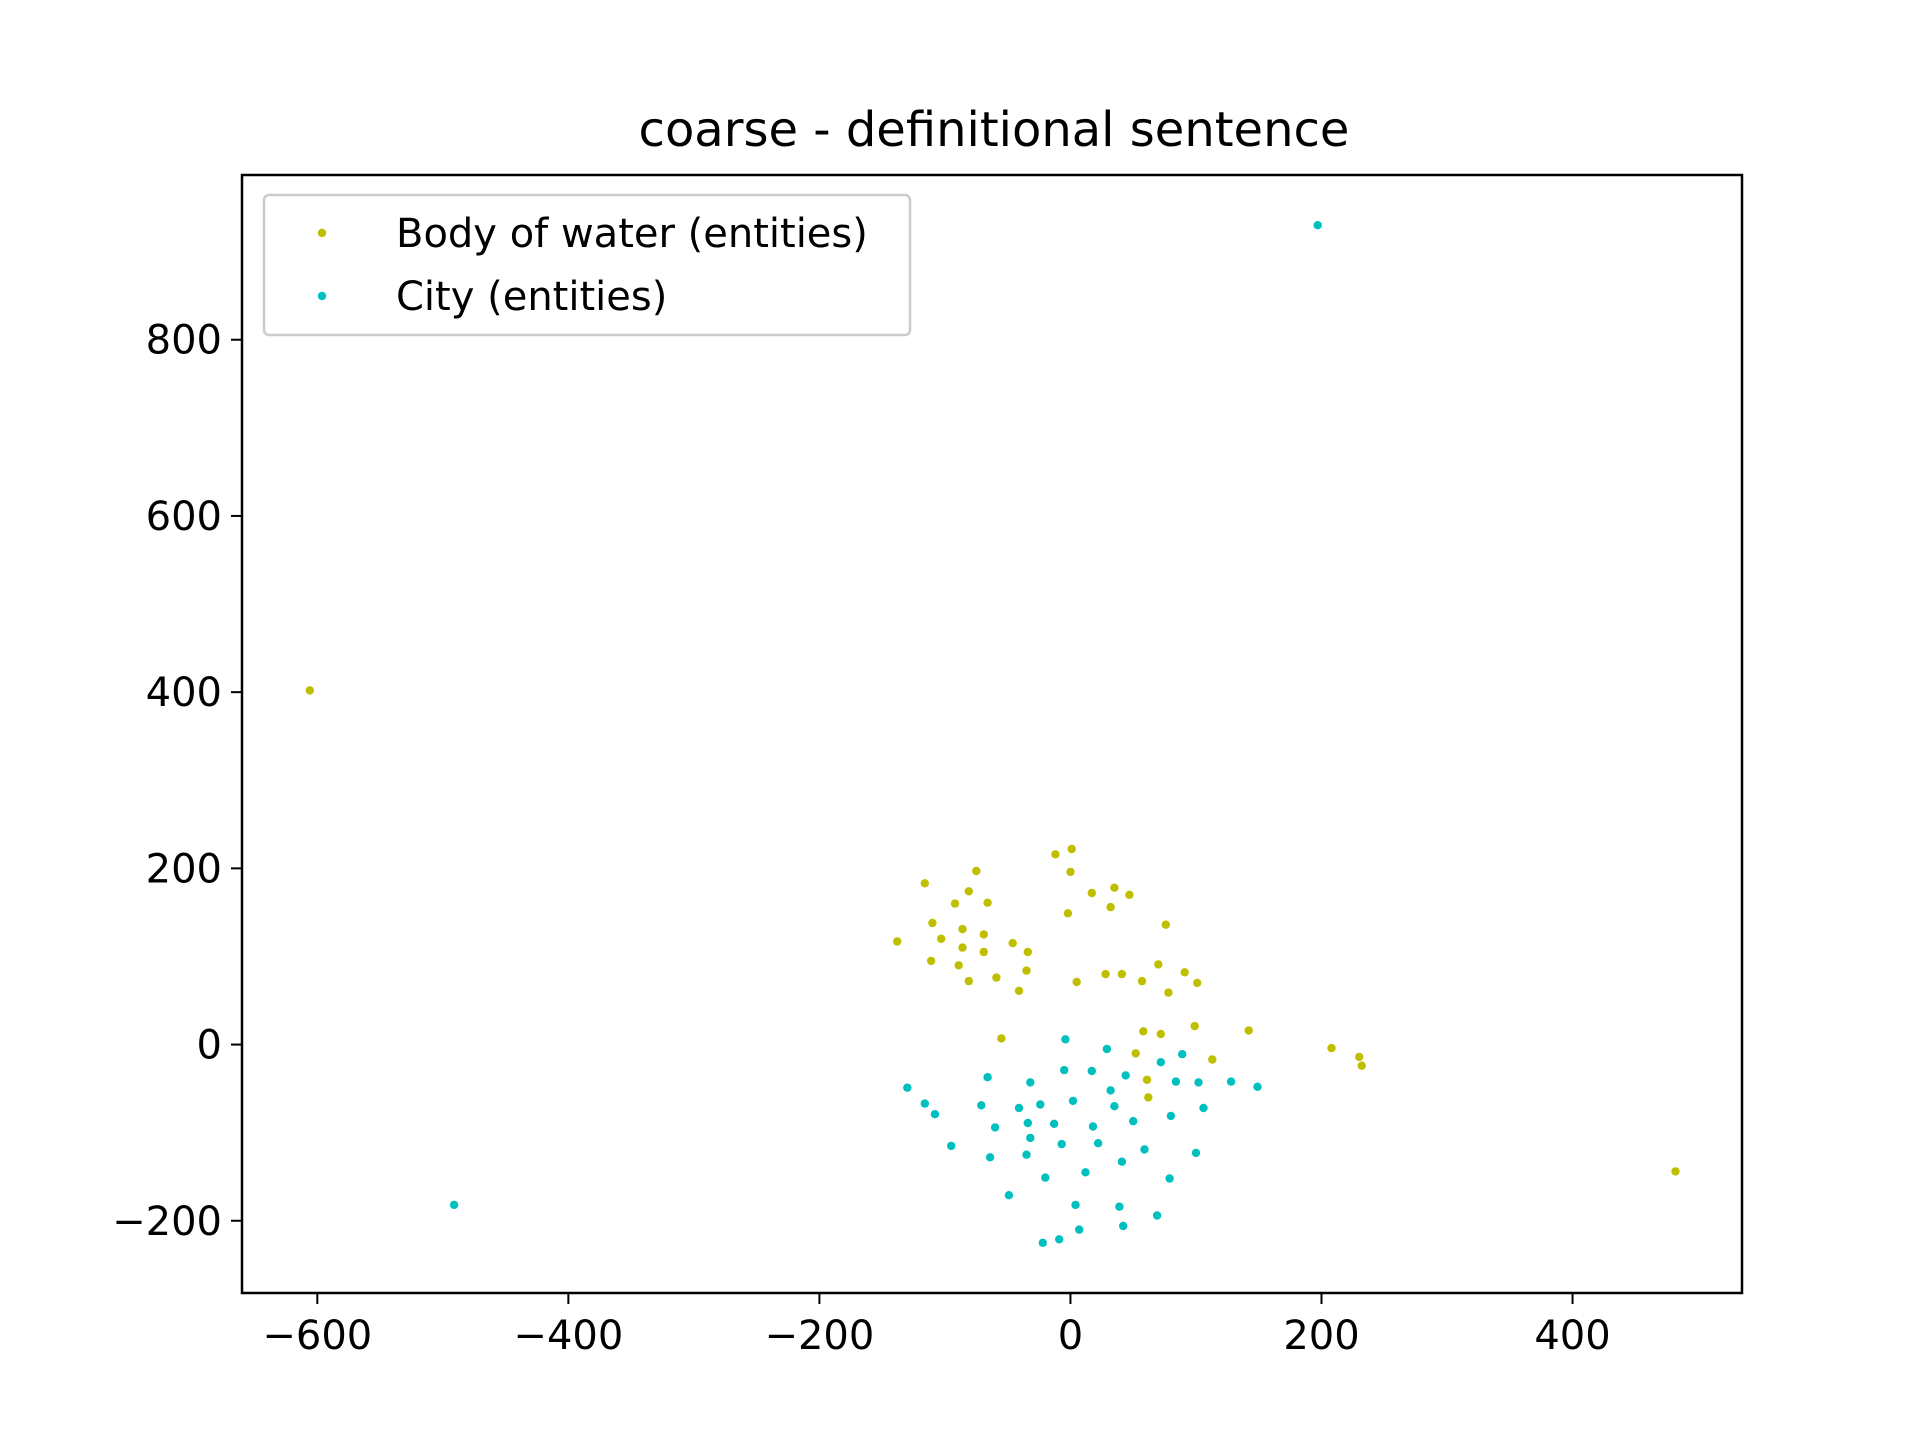 The image size is (1920, 1440). I want to click on legend-box, so click(587, 265).